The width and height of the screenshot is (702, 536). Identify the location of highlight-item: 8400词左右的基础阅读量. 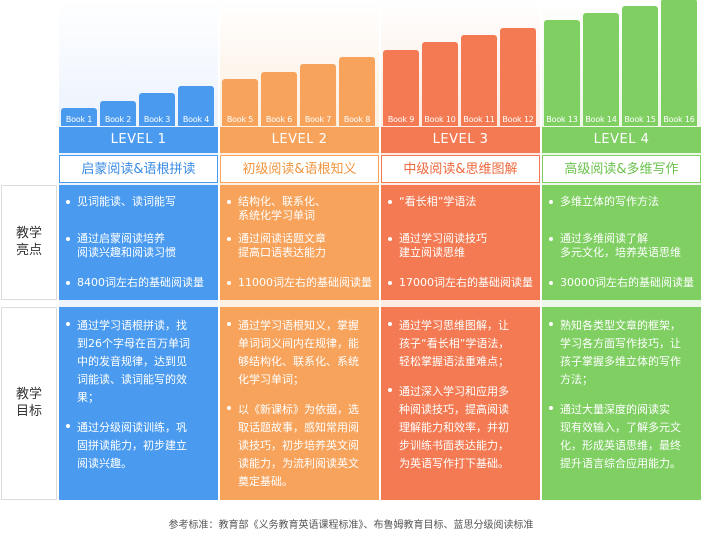
(139, 283).